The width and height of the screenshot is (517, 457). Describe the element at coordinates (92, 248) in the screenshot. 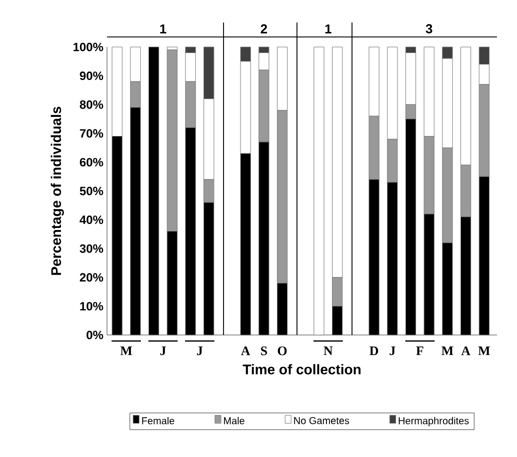

I see `y-tick-label: 30%` at that location.